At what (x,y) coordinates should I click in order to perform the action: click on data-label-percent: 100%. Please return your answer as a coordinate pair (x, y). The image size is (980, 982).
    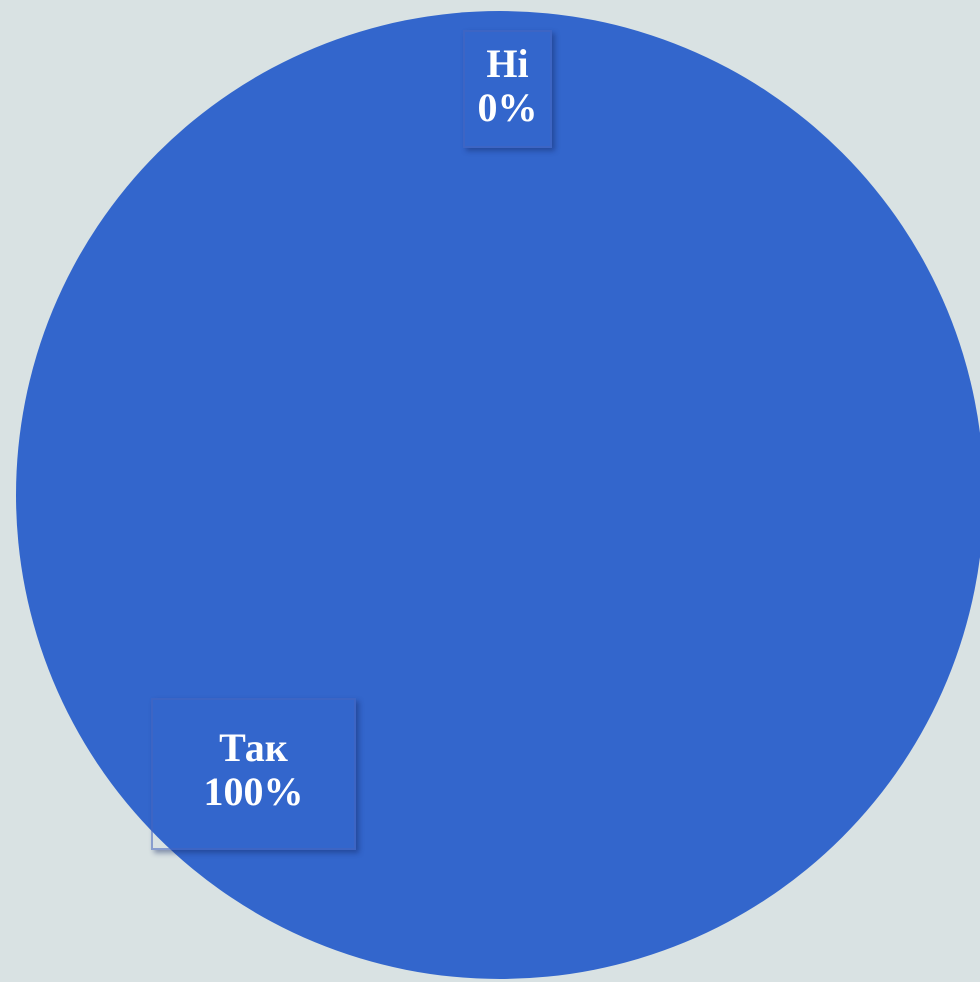
    Looking at the image, I should click on (253, 791).